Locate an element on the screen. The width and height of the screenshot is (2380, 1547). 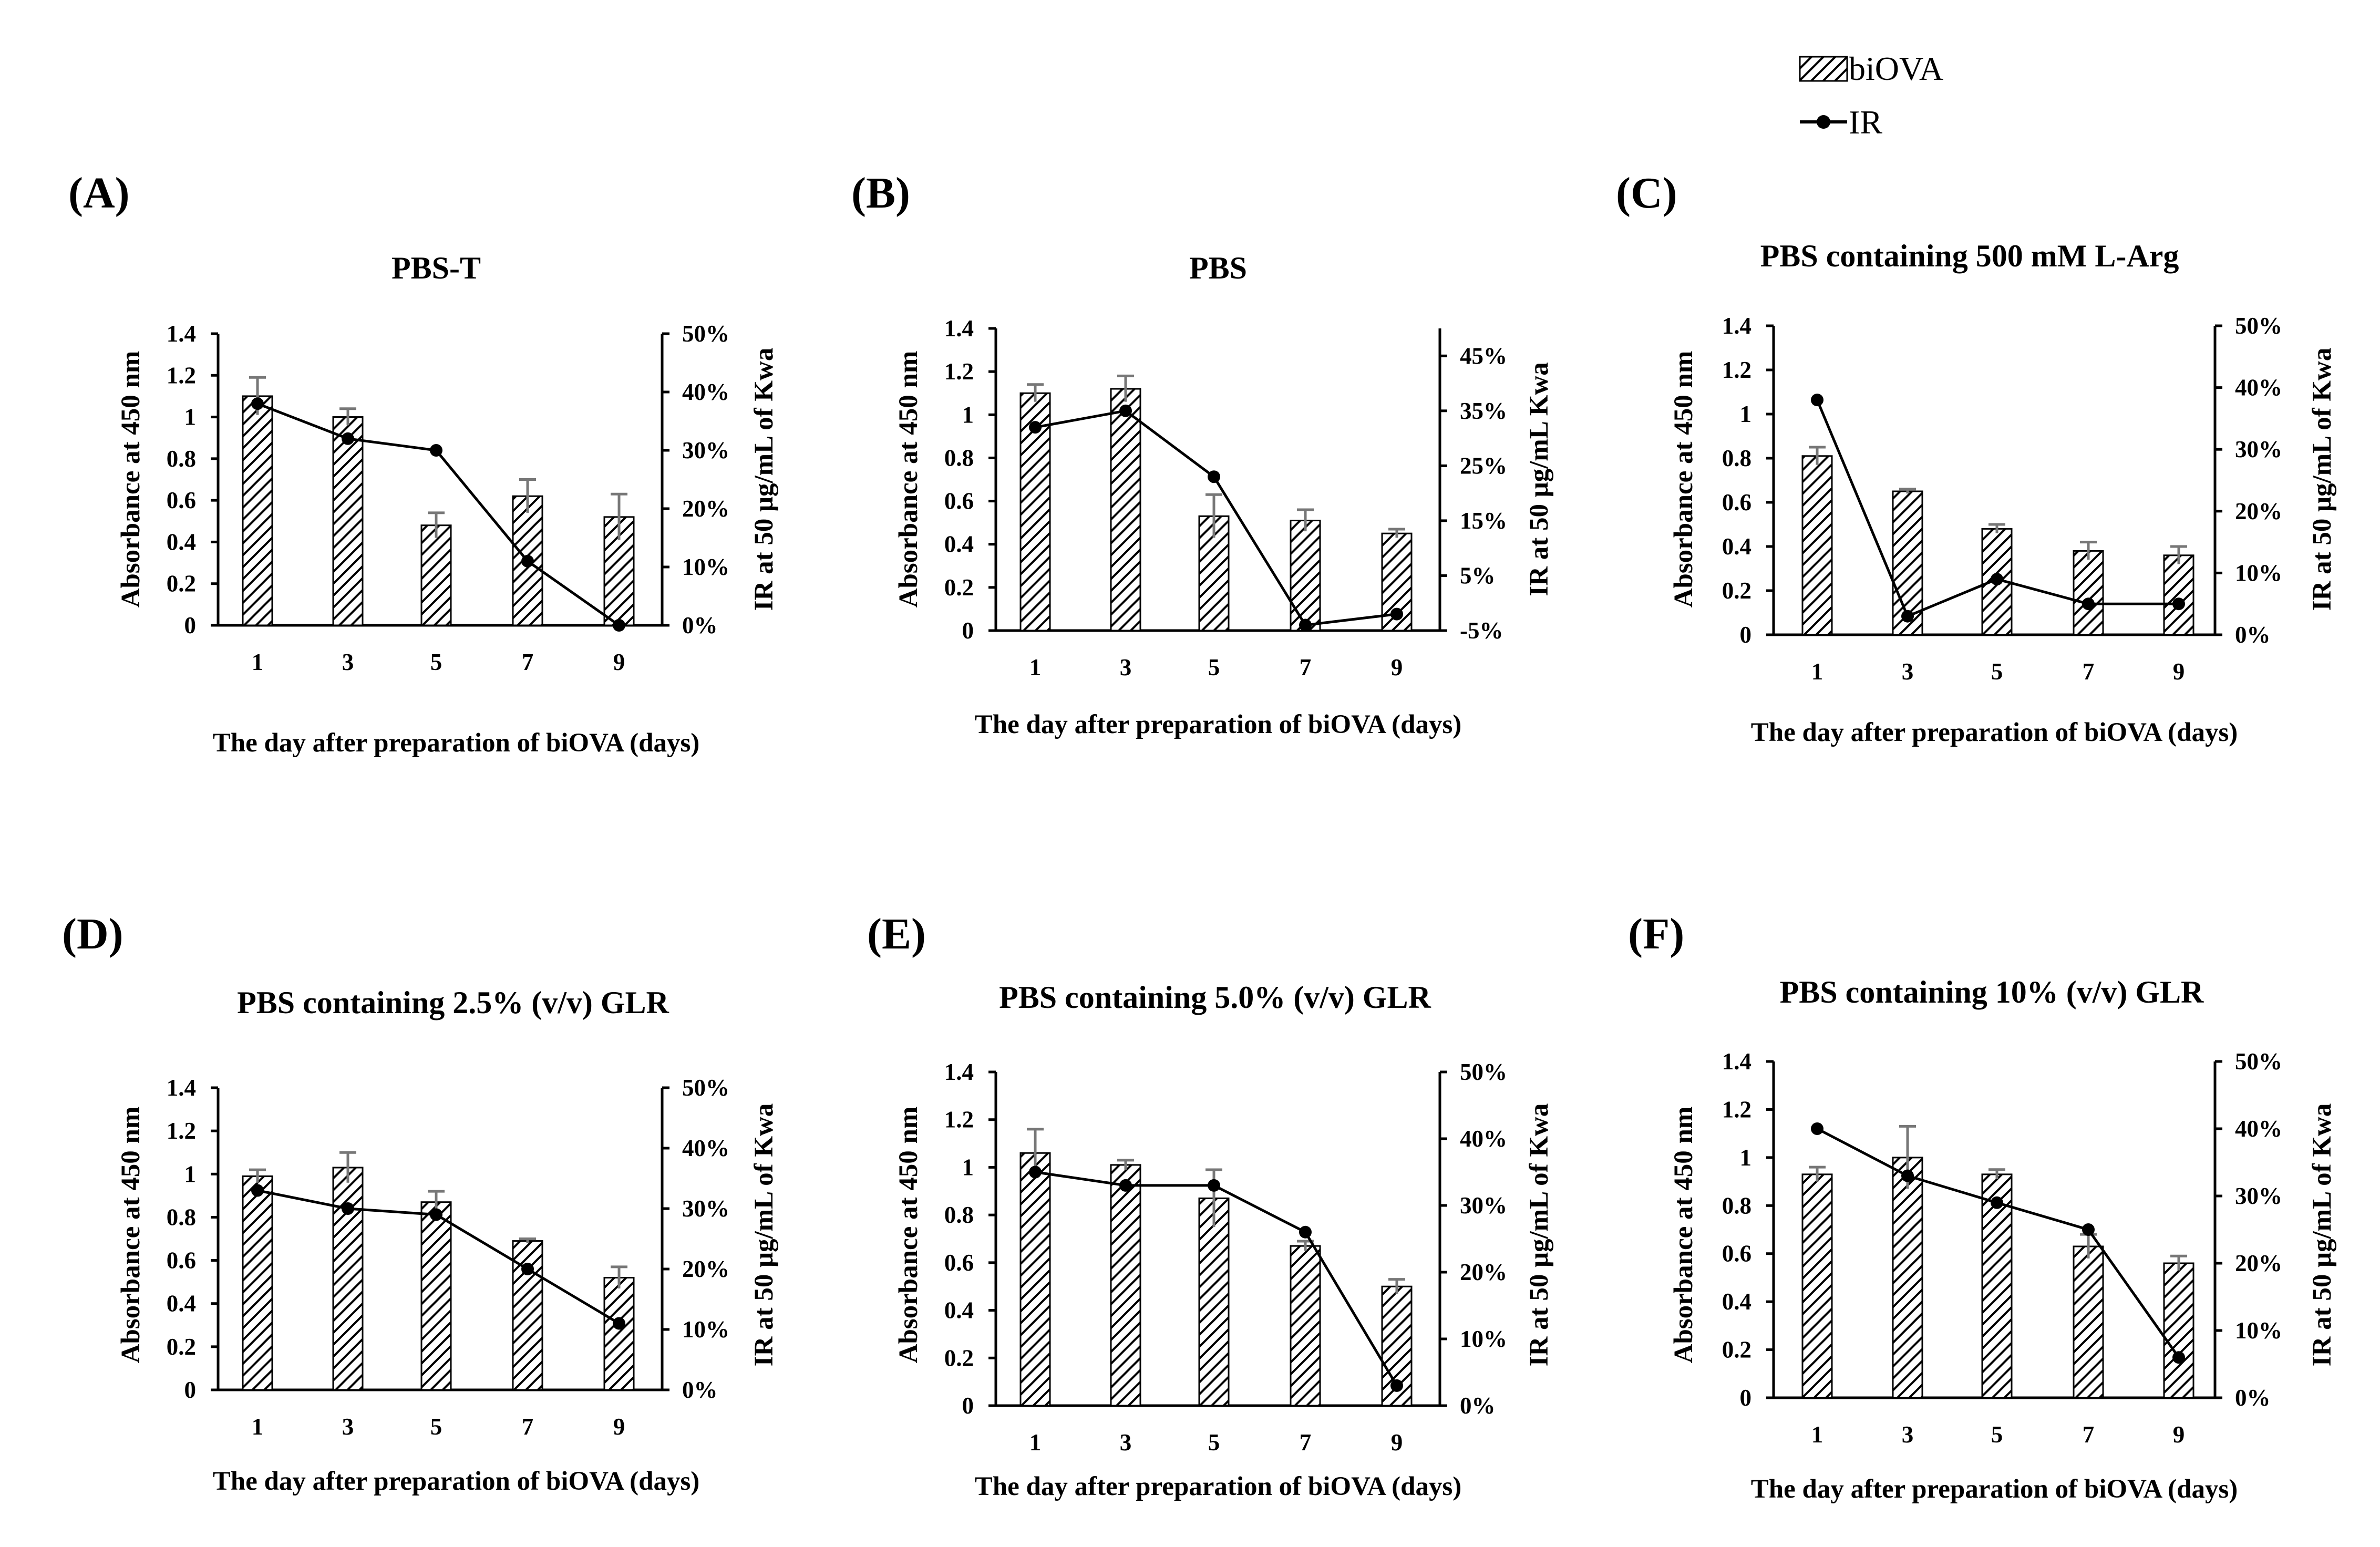
y2-tick-label: 25% is located at coordinates (1483, 465).